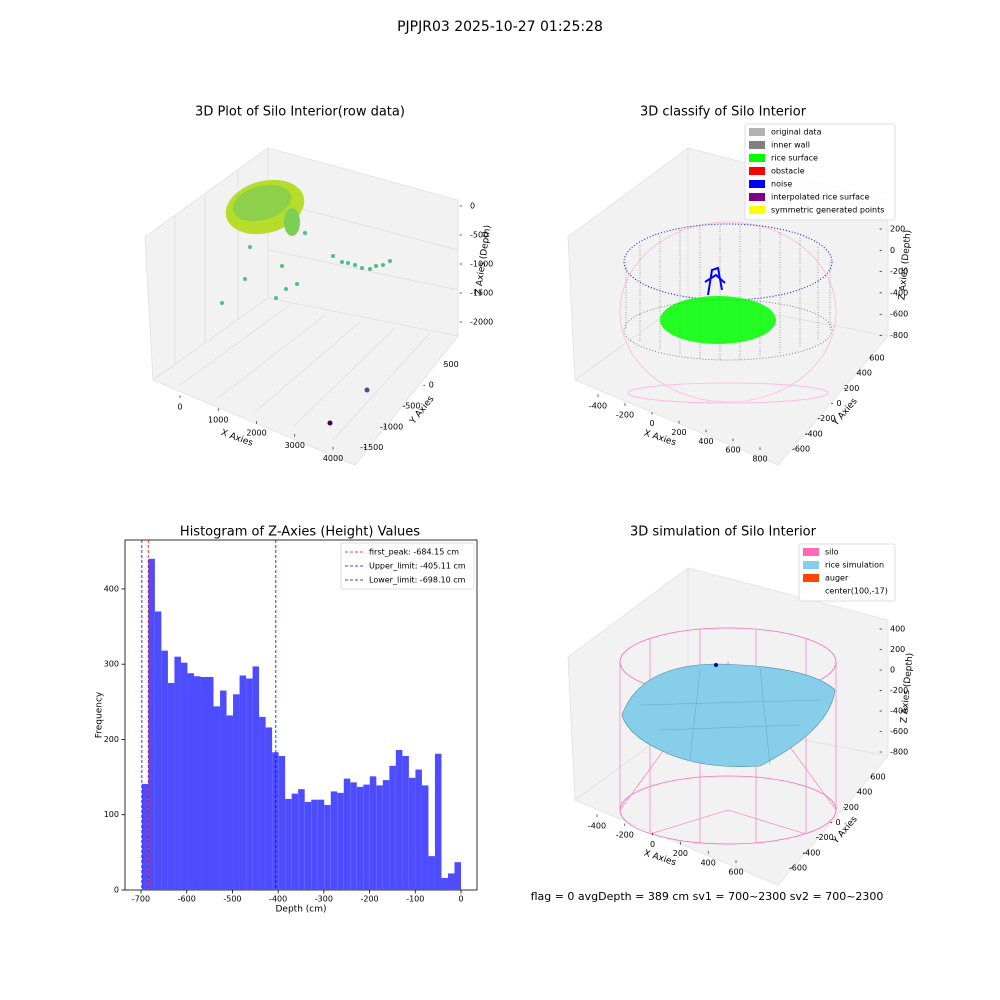 The image size is (1000, 1000). I want to click on y-tick-label: 500, so click(450, 364).